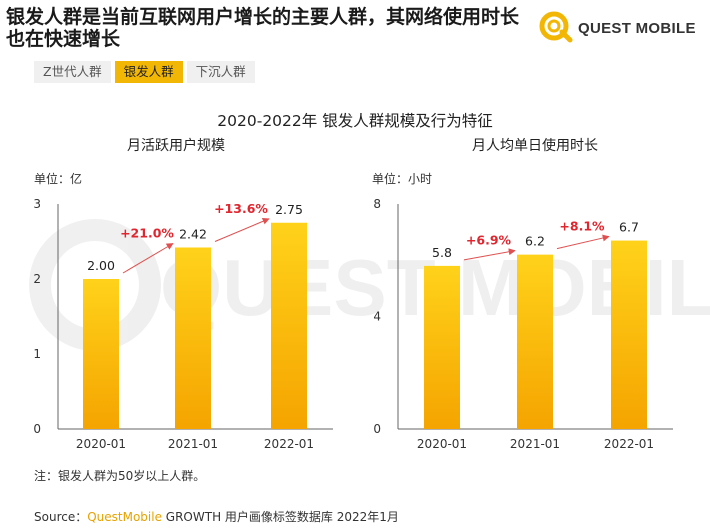  What do you see at coordinates (280, 517) in the screenshot?
I see `source-detail: GROWTH 用户画像标签数据库 2022年1月` at bounding box center [280, 517].